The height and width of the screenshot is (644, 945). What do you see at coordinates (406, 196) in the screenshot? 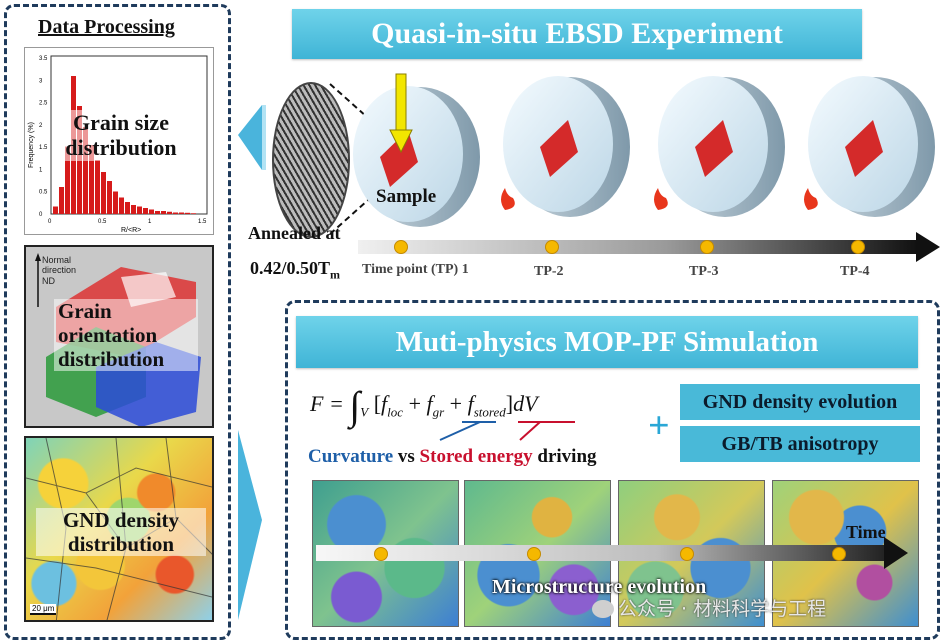
I see `sample-label: Sample` at bounding box center [406, 196].